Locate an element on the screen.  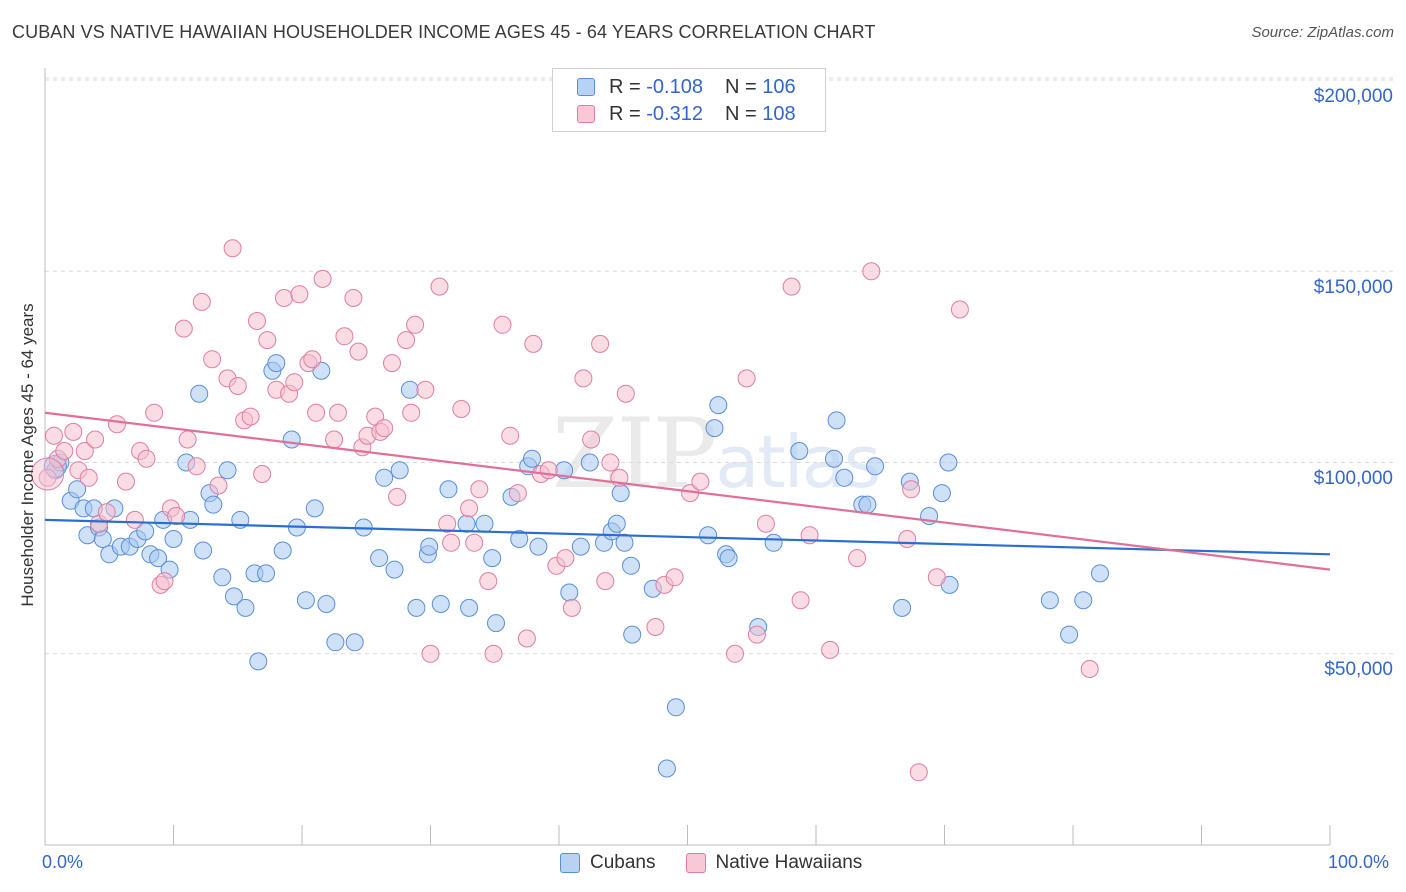
source-credit: Source: ZipAtlas.com is located at coordinates (1322, 32).